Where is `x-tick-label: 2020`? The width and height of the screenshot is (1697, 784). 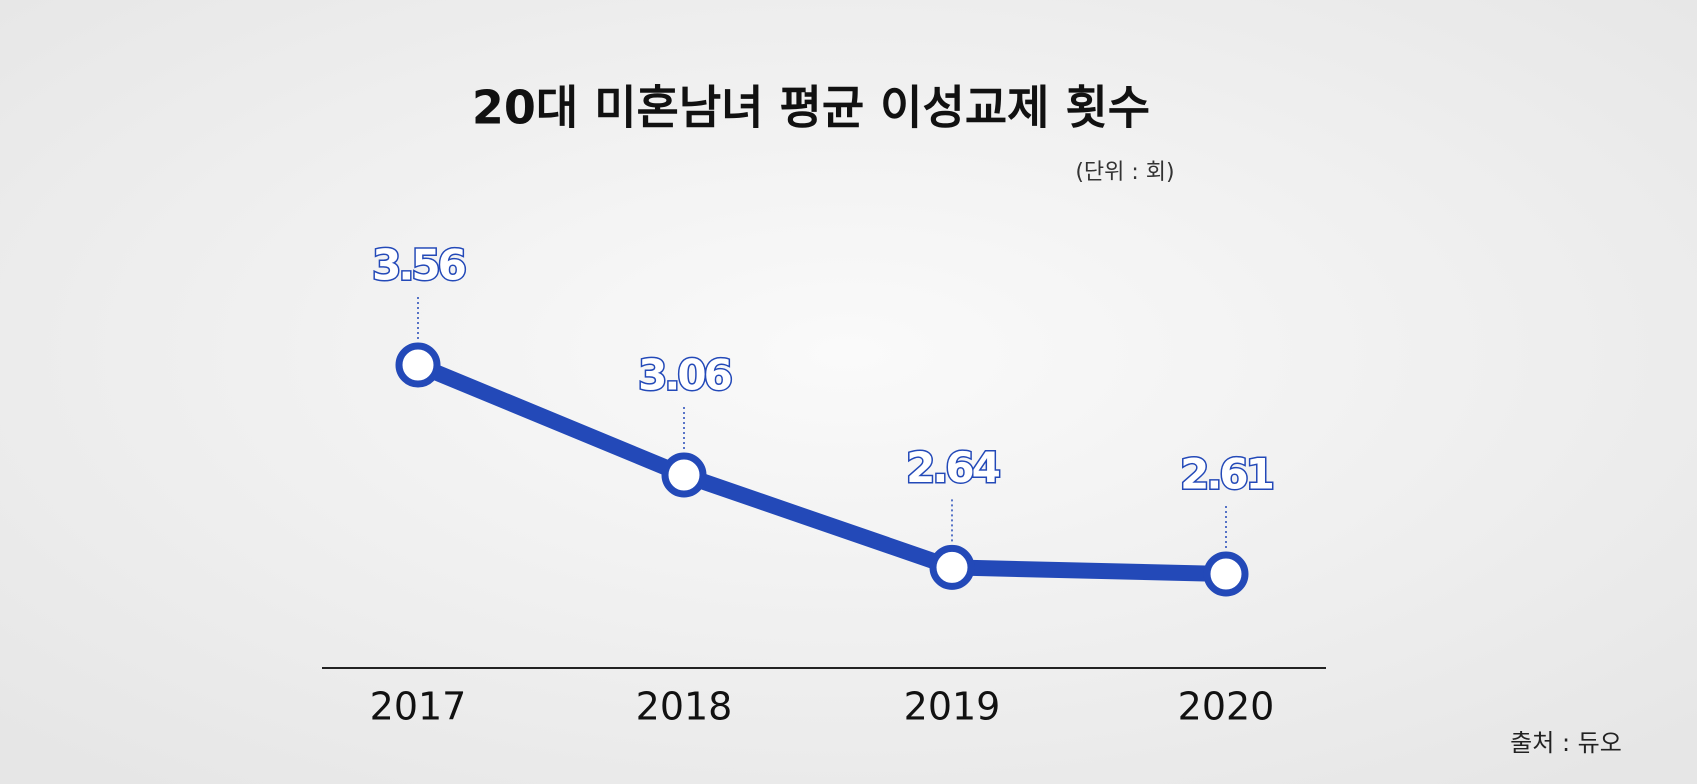
x-tick-label: 2020 is located at coordinates (1226, 707).